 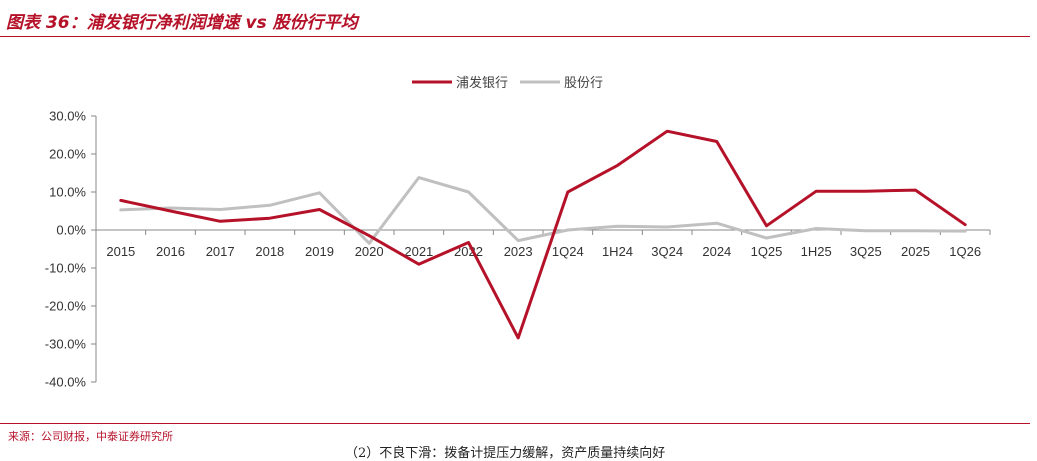 I want to click on x-tick-label: 2020, so click(x=369, y=251).